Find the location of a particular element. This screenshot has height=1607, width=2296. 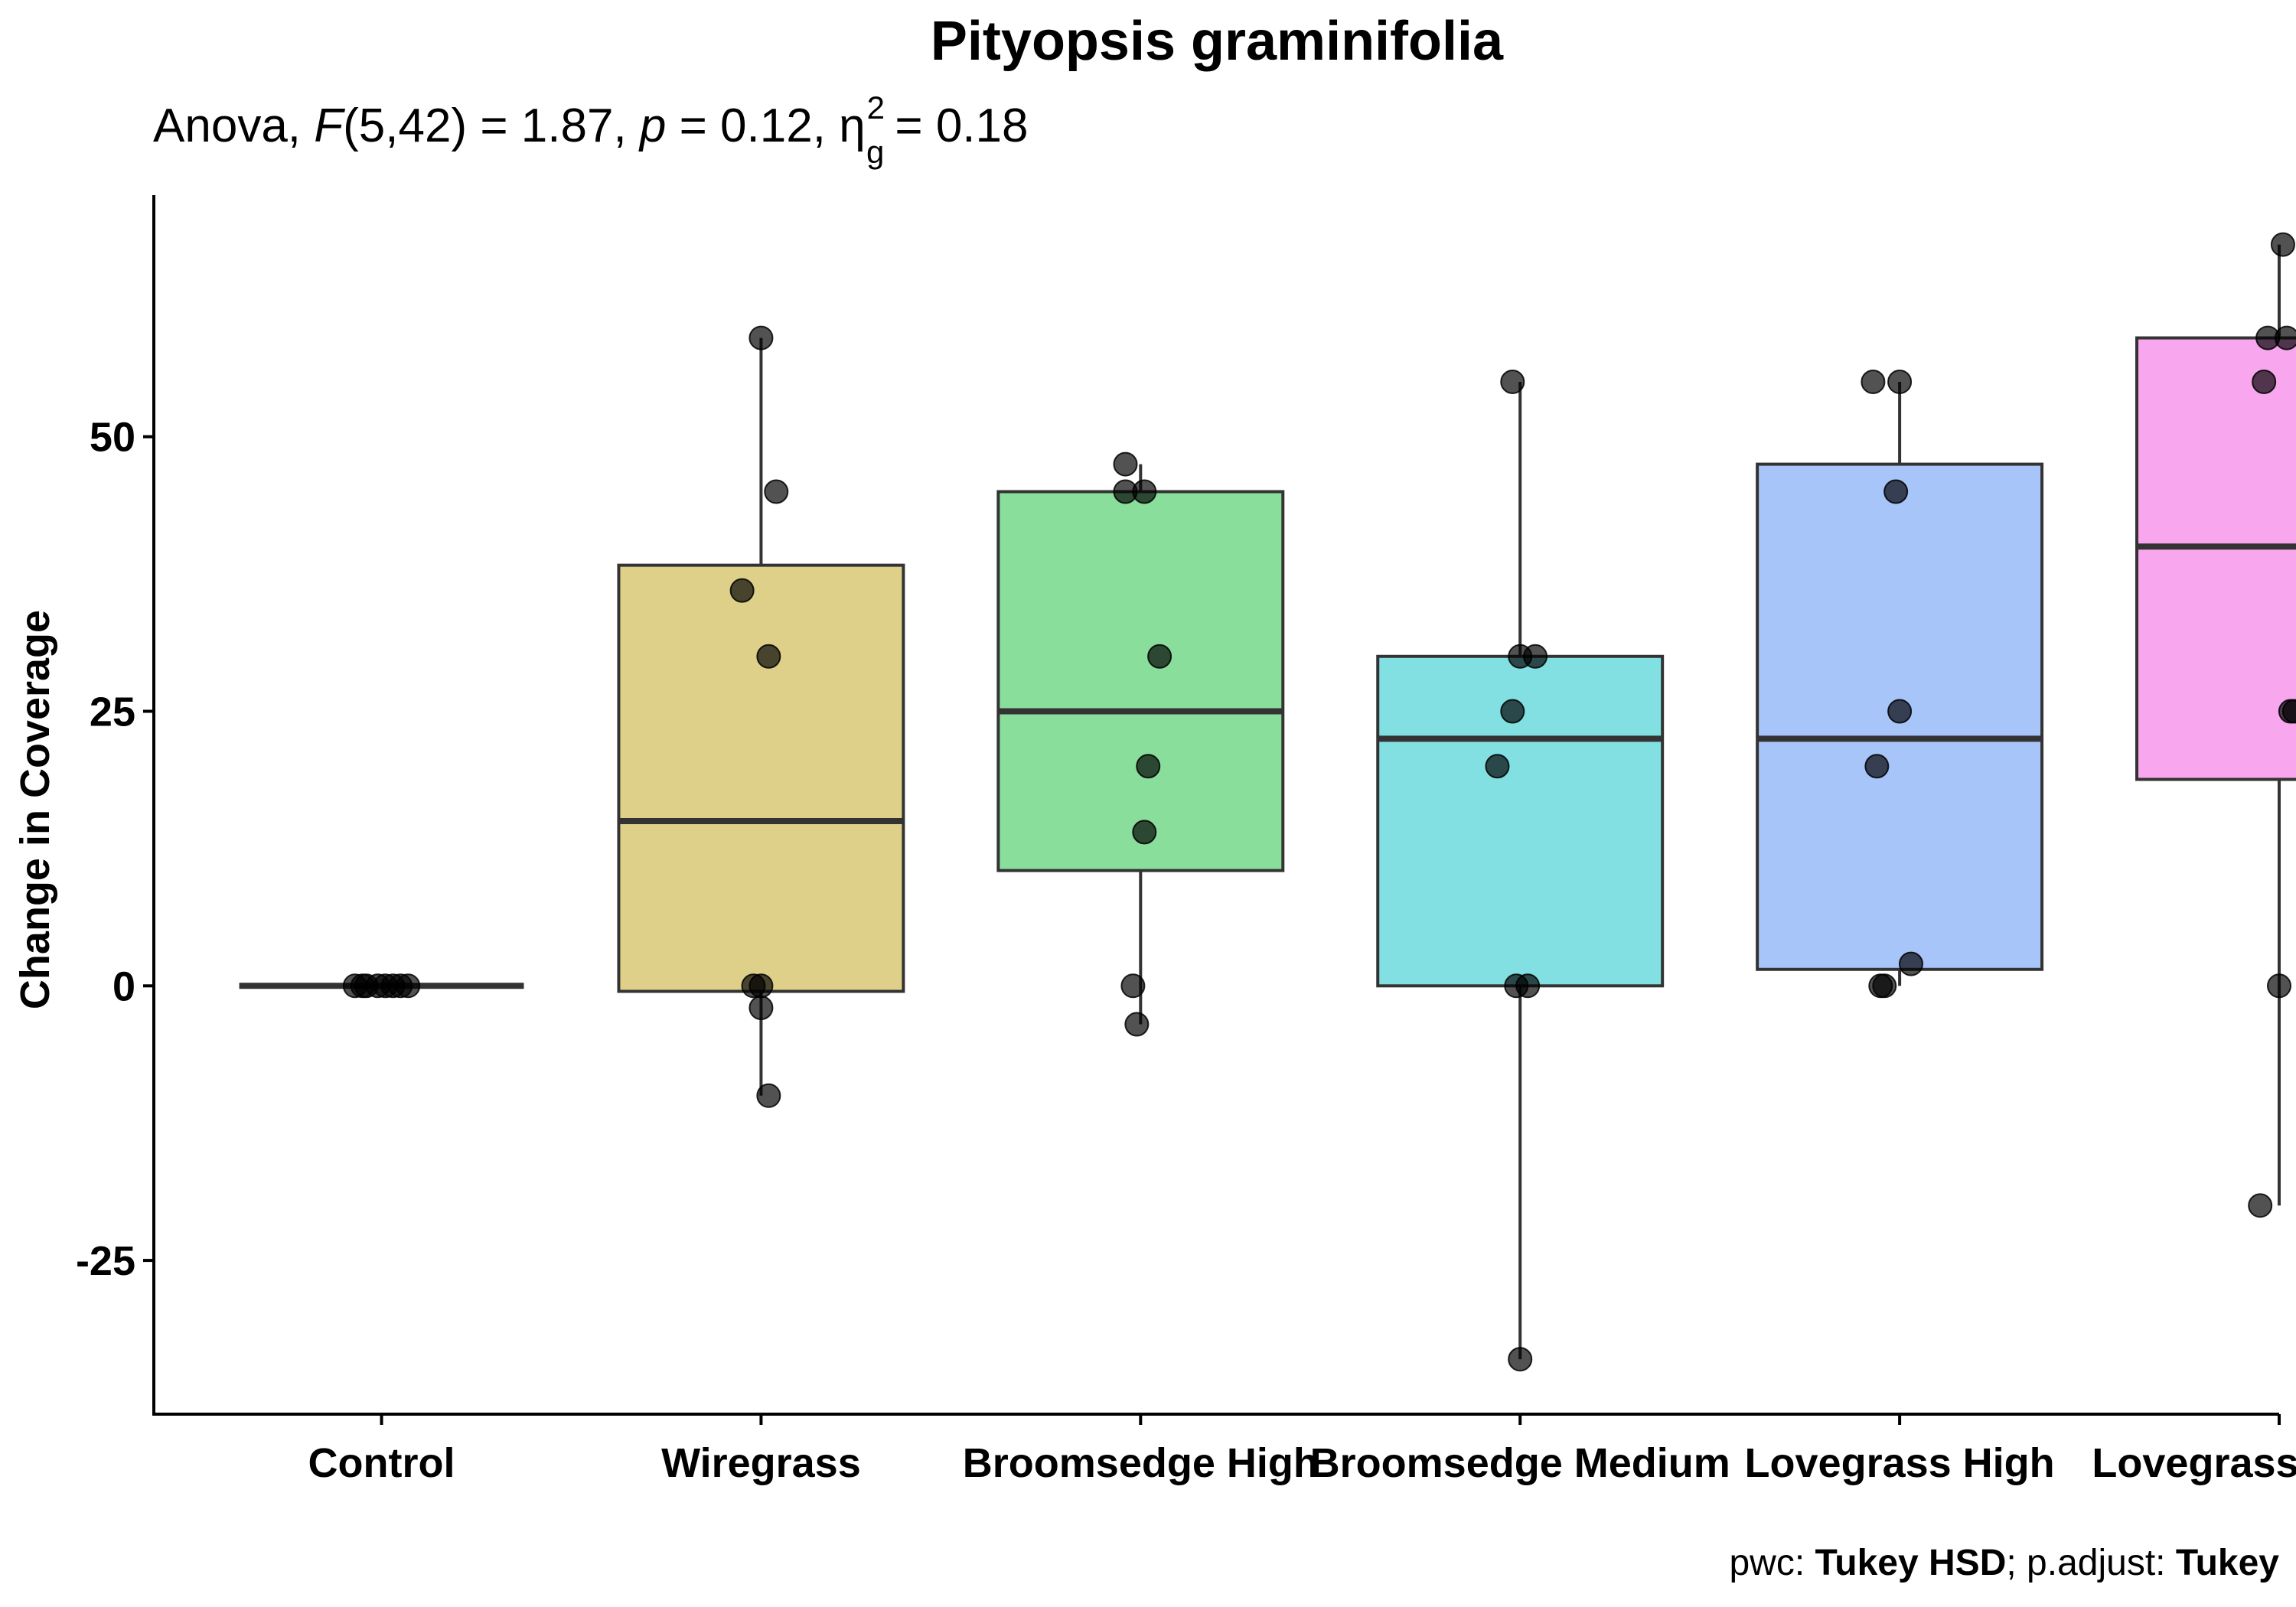

caption: pwc: Tukey HSD; p.adjust: Tukey is located at coordinates (2004, 1563).